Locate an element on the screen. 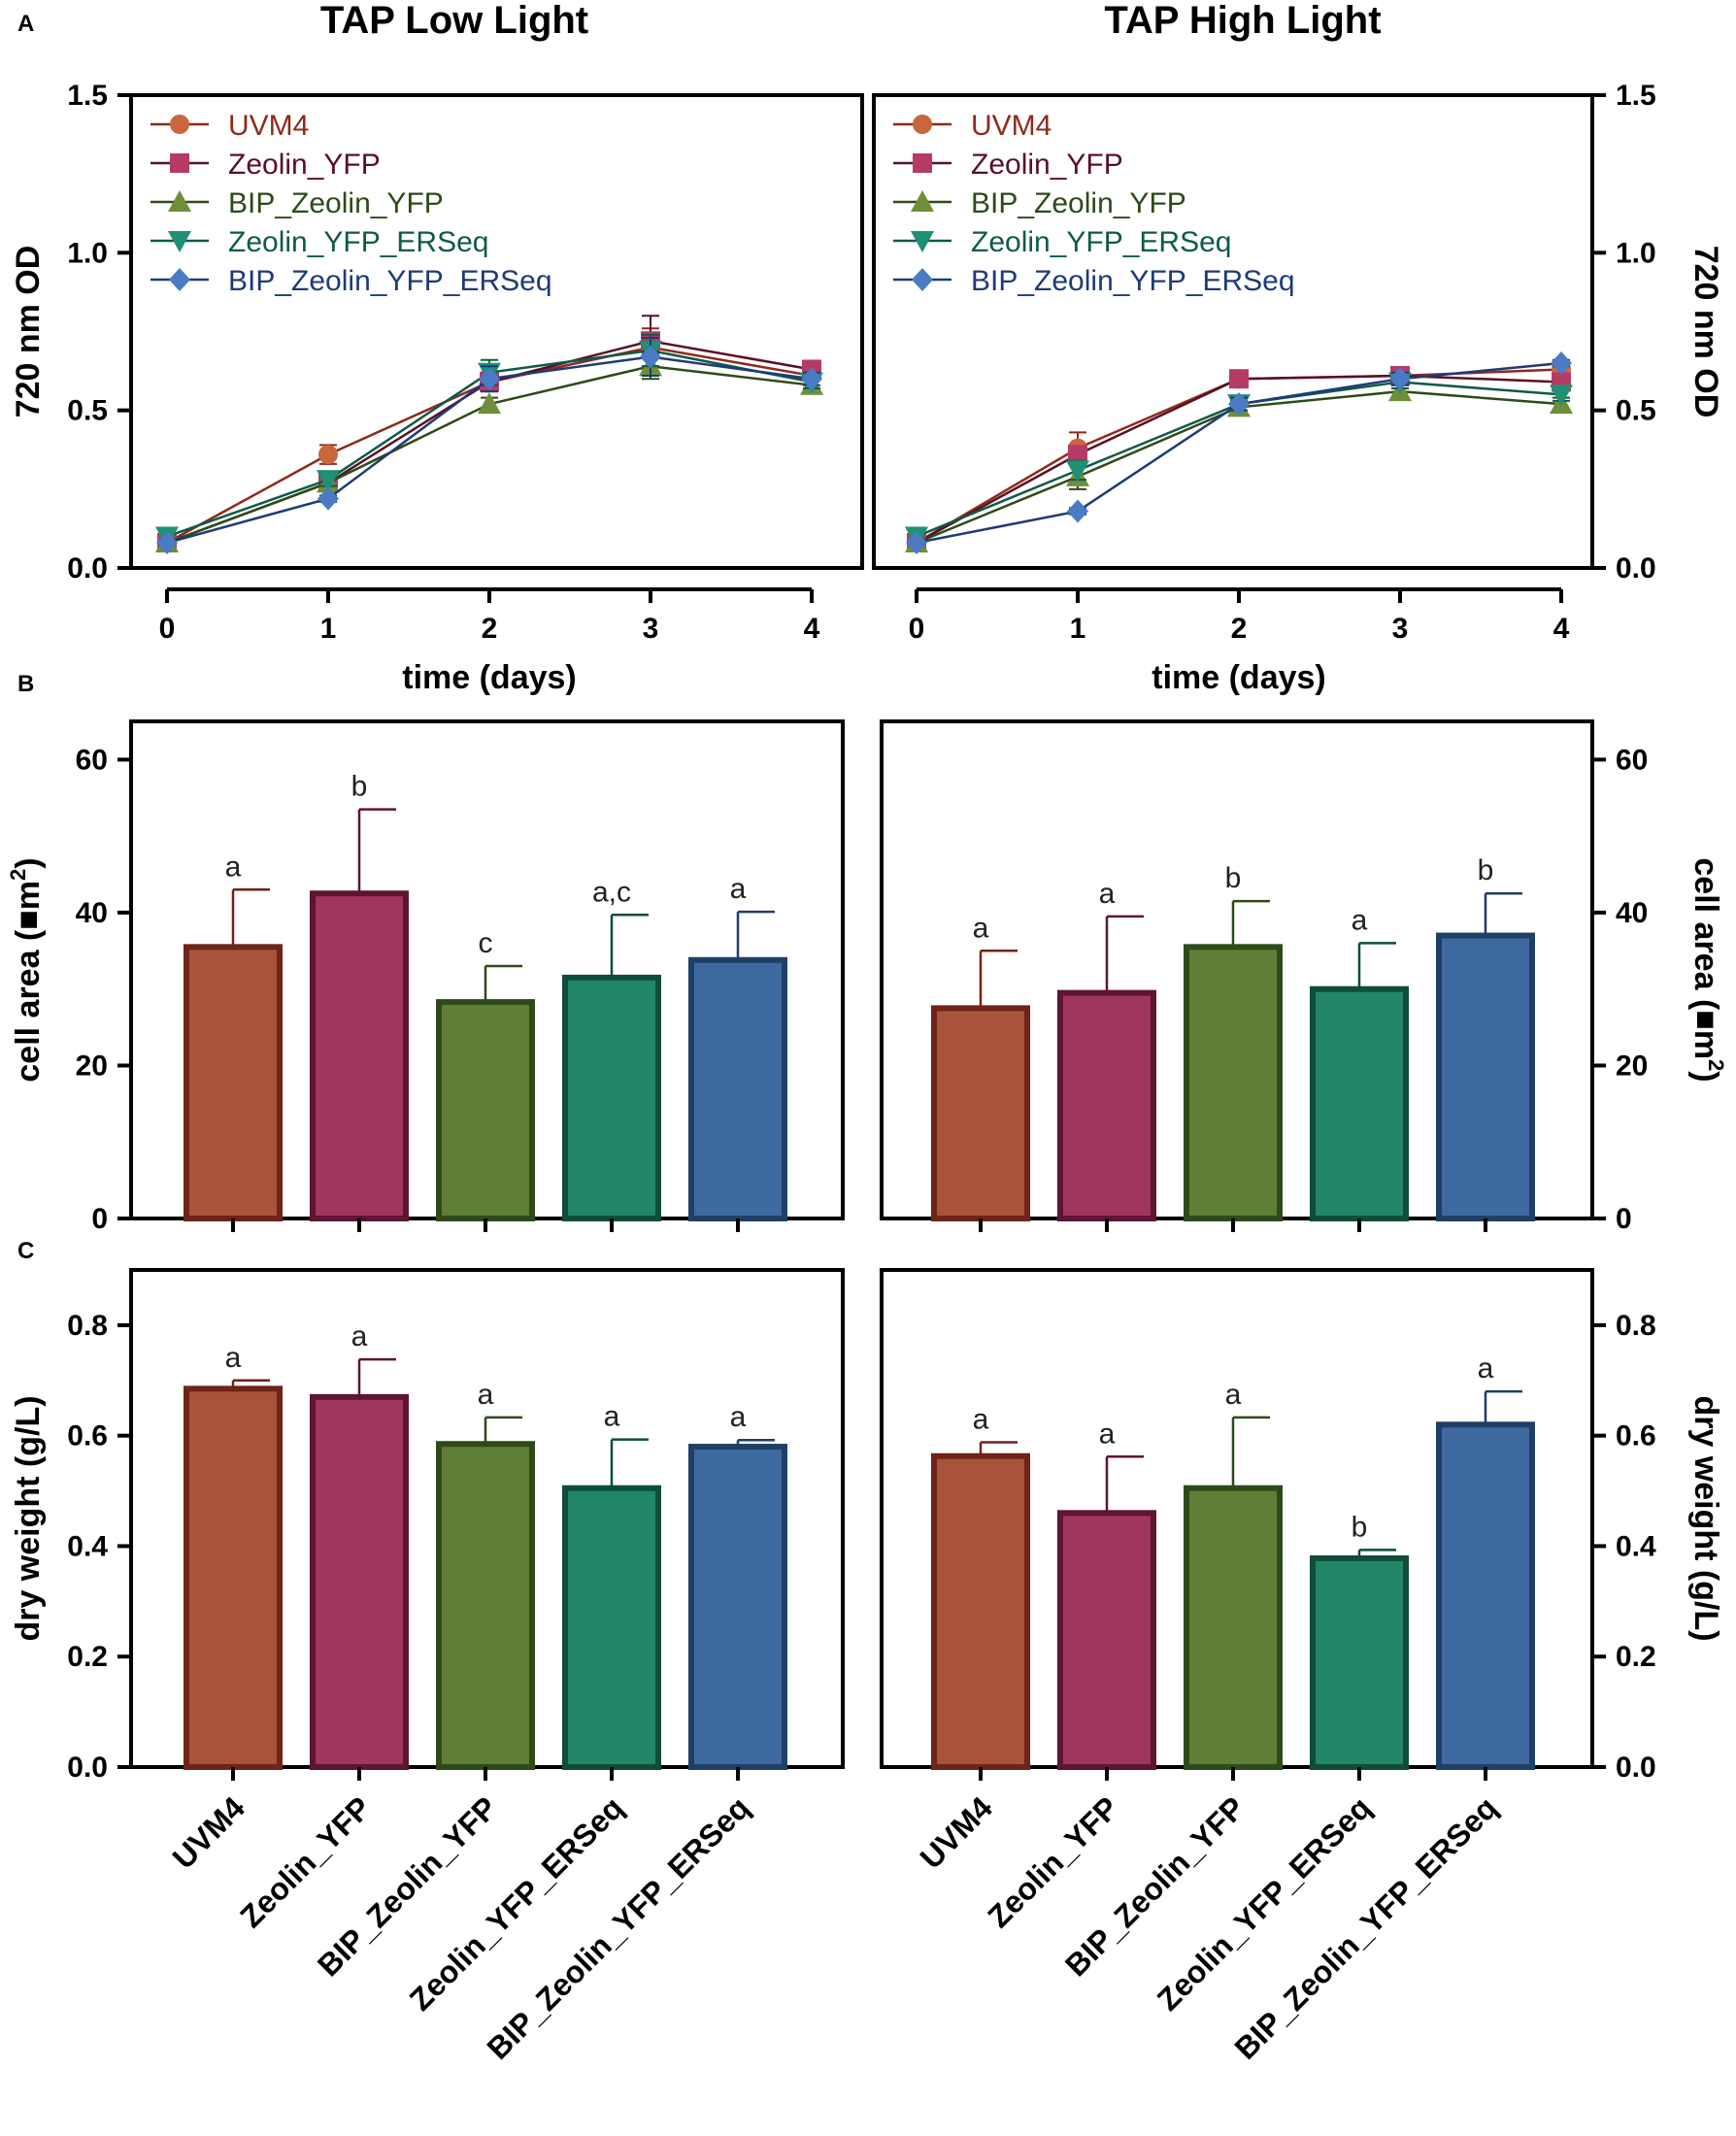 The height and width of the screenshot is (2136, 1736). series-line is located at coordinates (1239, 453).